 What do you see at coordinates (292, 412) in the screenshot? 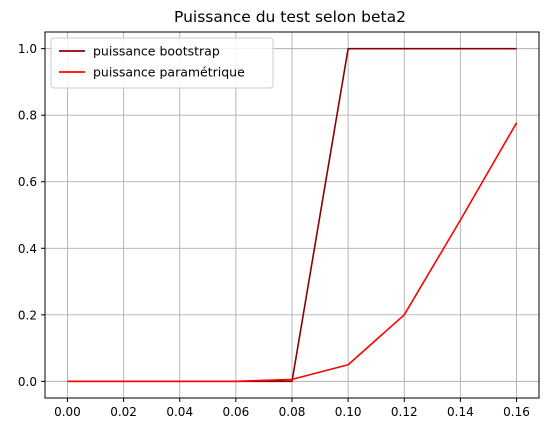
I see `x-tick-label: 0.08` at bounding box center [292, 412].